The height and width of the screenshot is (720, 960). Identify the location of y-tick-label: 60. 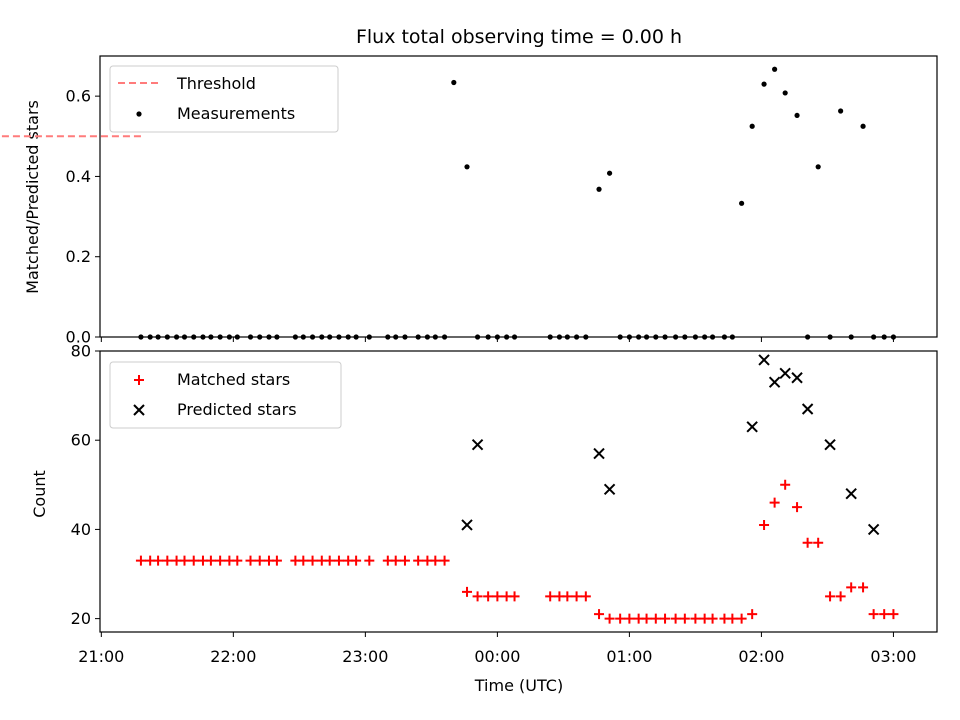
(81, 440).